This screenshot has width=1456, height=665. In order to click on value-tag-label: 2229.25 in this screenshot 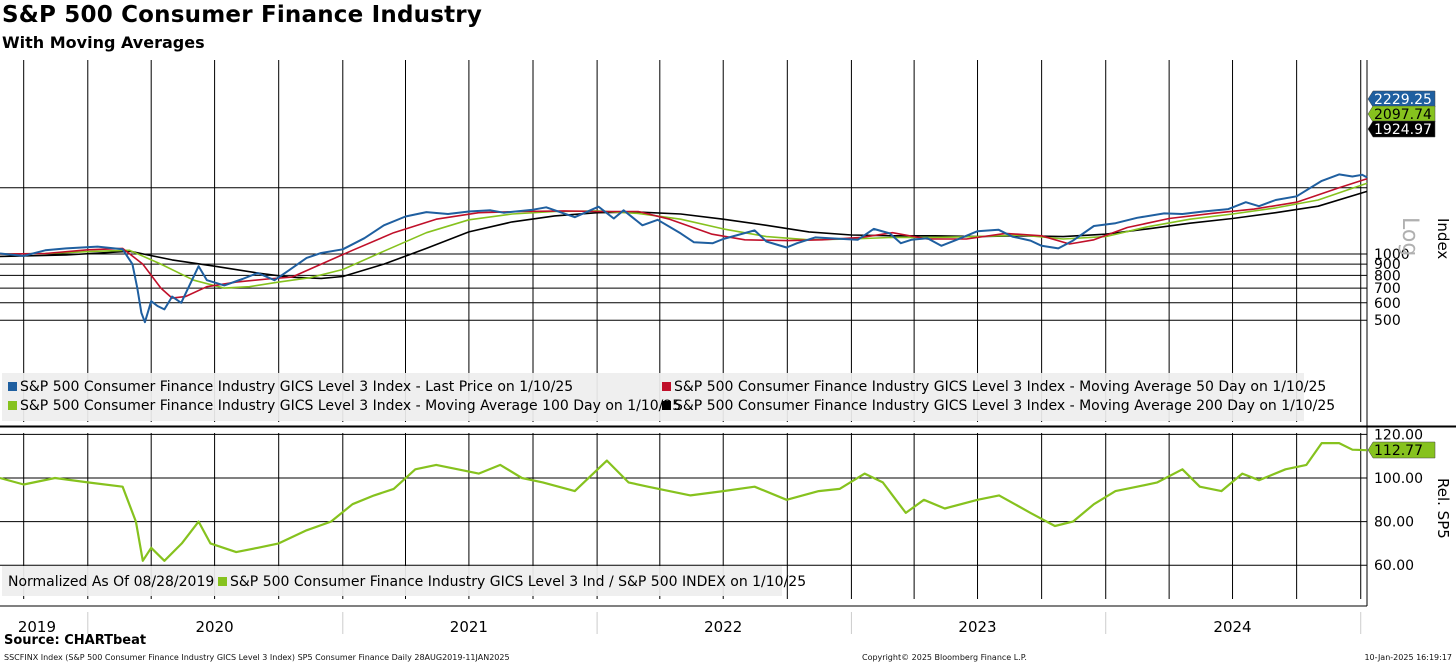, I will do `click(1403, 100)`.